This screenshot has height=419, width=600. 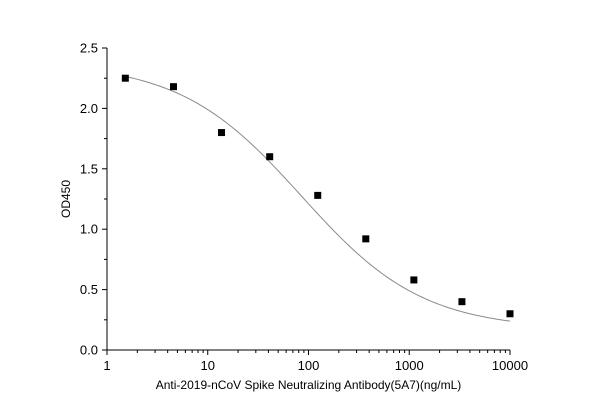 I want to click on x-ticks: 1 10 100 1000 10000, so click(x=315, y=361).